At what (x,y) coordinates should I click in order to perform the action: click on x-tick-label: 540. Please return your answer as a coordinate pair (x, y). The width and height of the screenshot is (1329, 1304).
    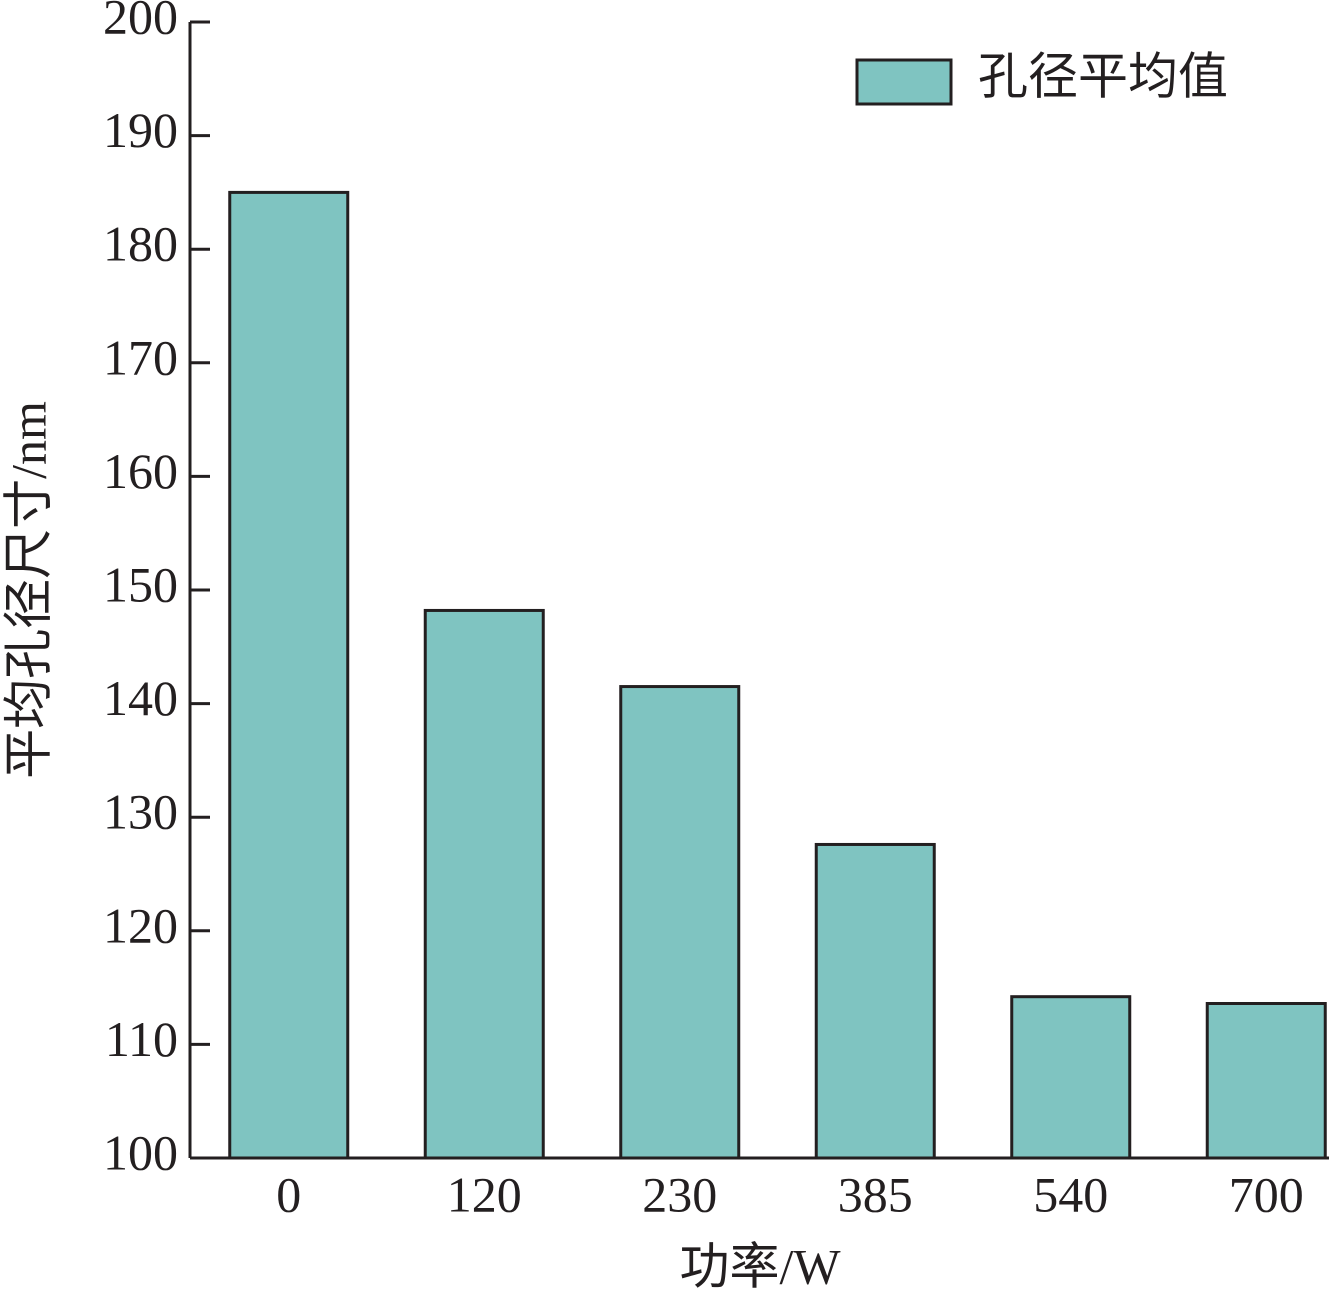
    Looking at the image, I should click on (1070, 1194).